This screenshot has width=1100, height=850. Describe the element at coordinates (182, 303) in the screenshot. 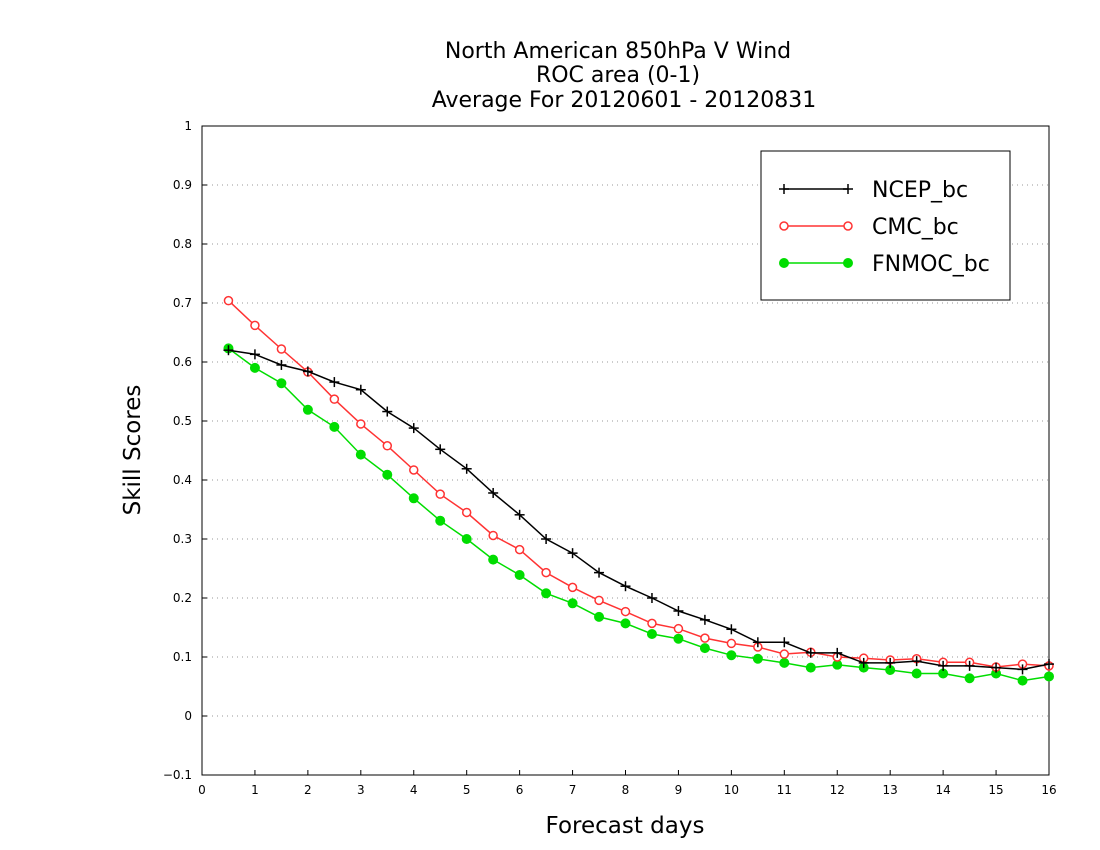

I see `y-tick-label: 0.7` at that location.